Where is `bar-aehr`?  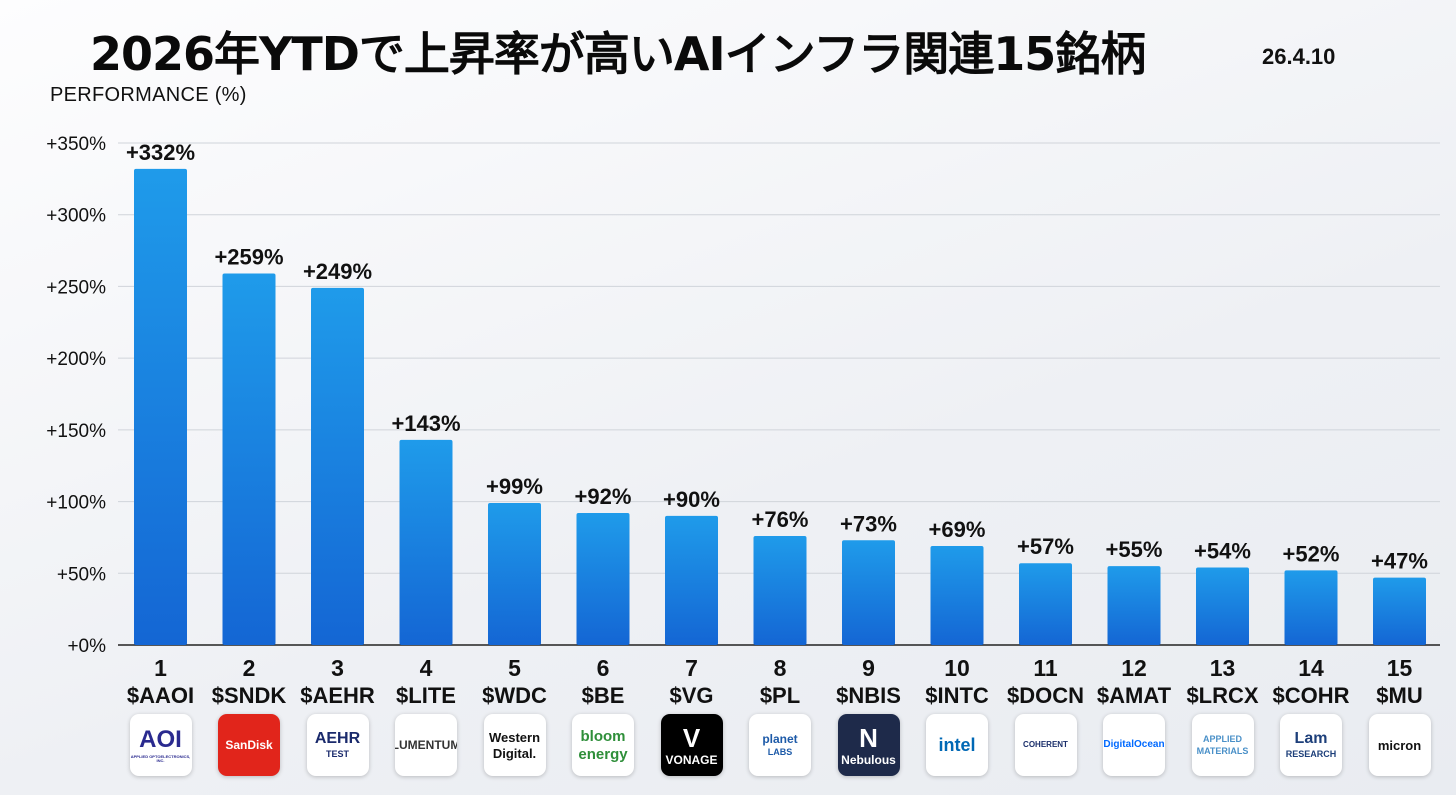
bar-aehr is located at coordinates (337, 466).